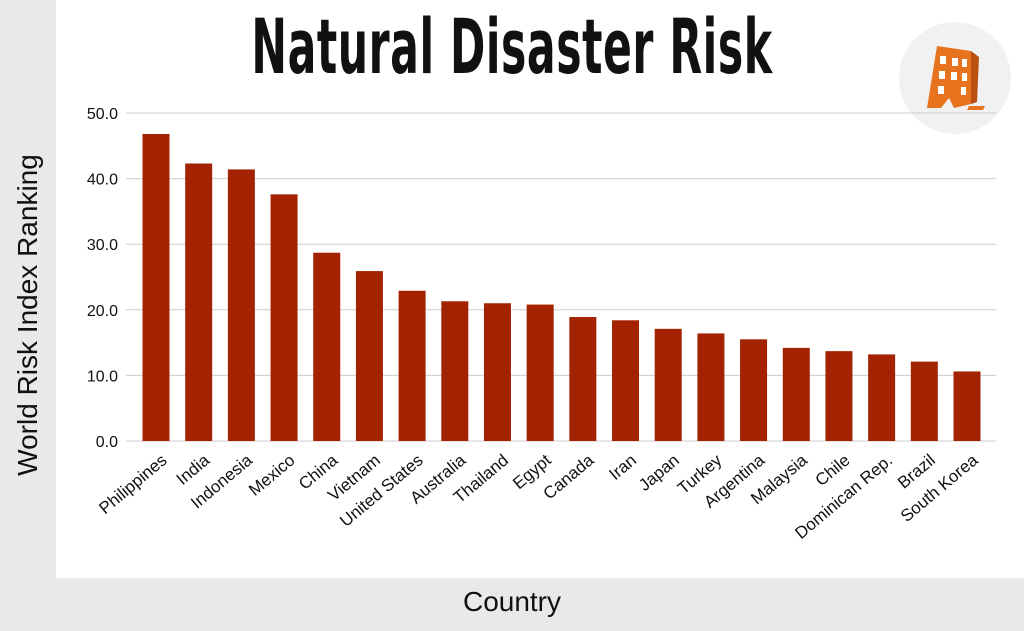 This screenshot has width=1024, height=631. I want to click on x-tick-label: Philippines, so click(132, 484).